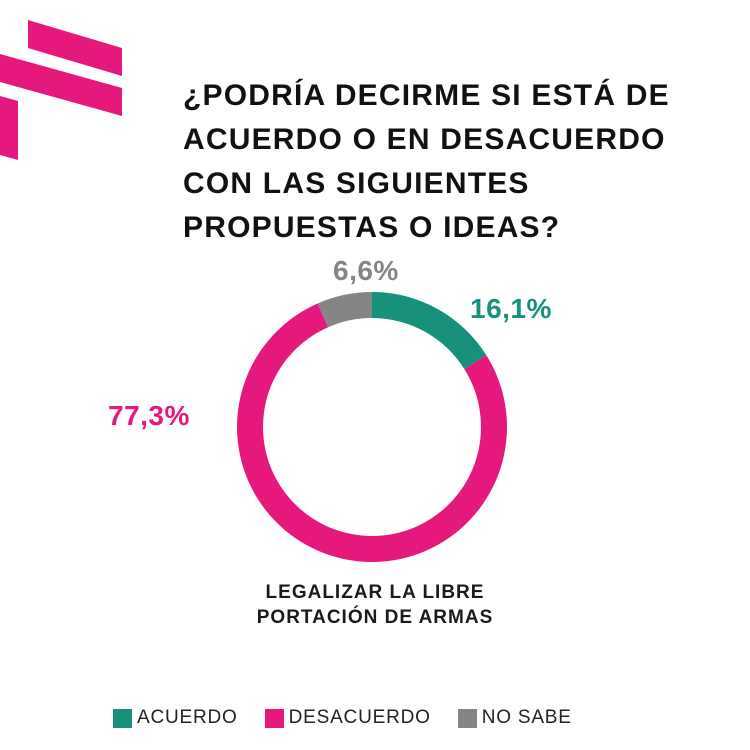 This screenshot has height=750, width=750. What do you see at coordinates (526, 717) in the screenshot?
I see `legend-label-no-sabe: NO SABE` at bounding box center [526, 717].